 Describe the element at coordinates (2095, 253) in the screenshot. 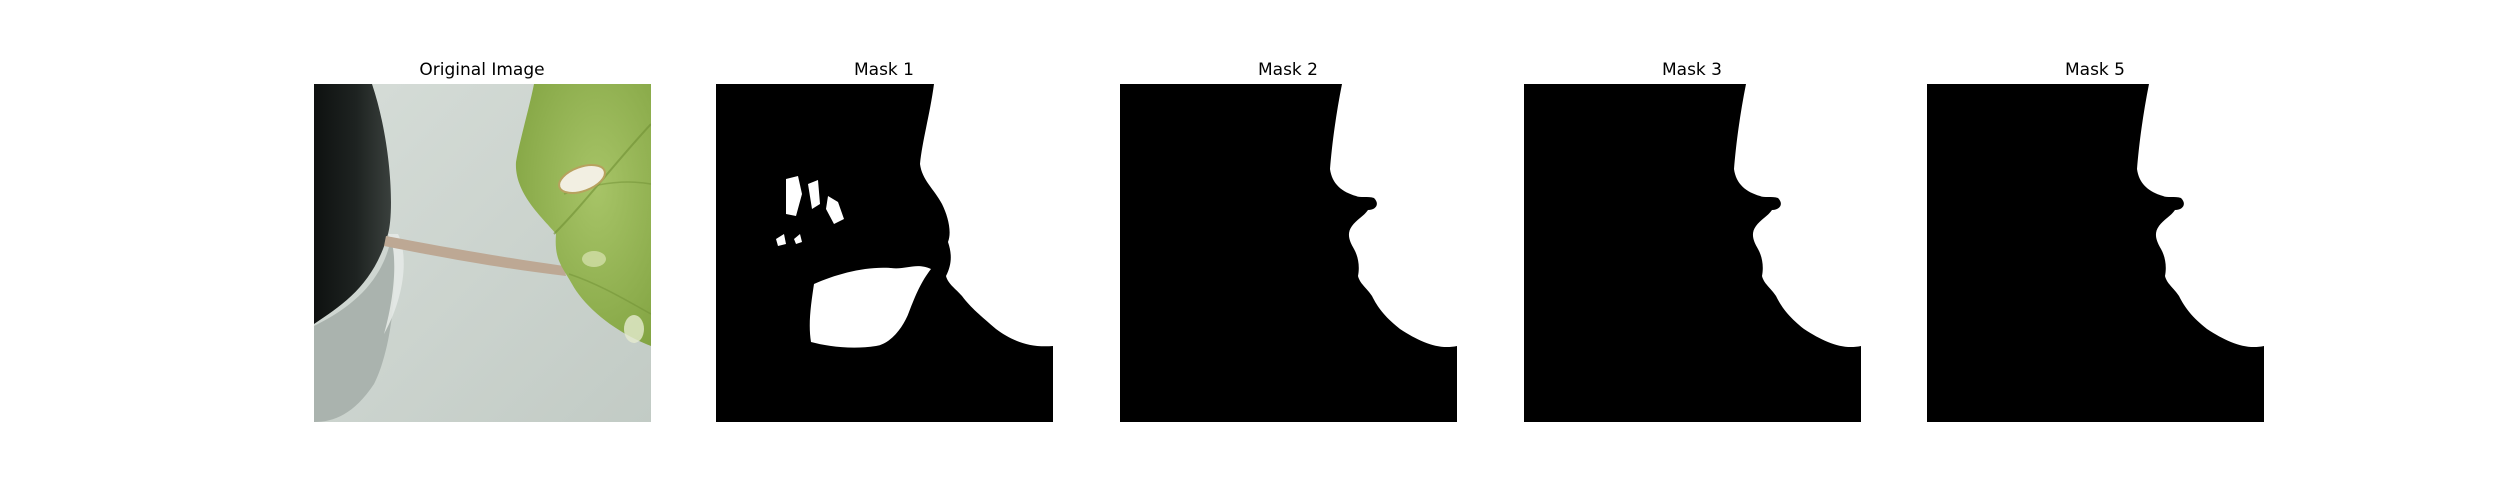

I see `mask-5-image` at that location.